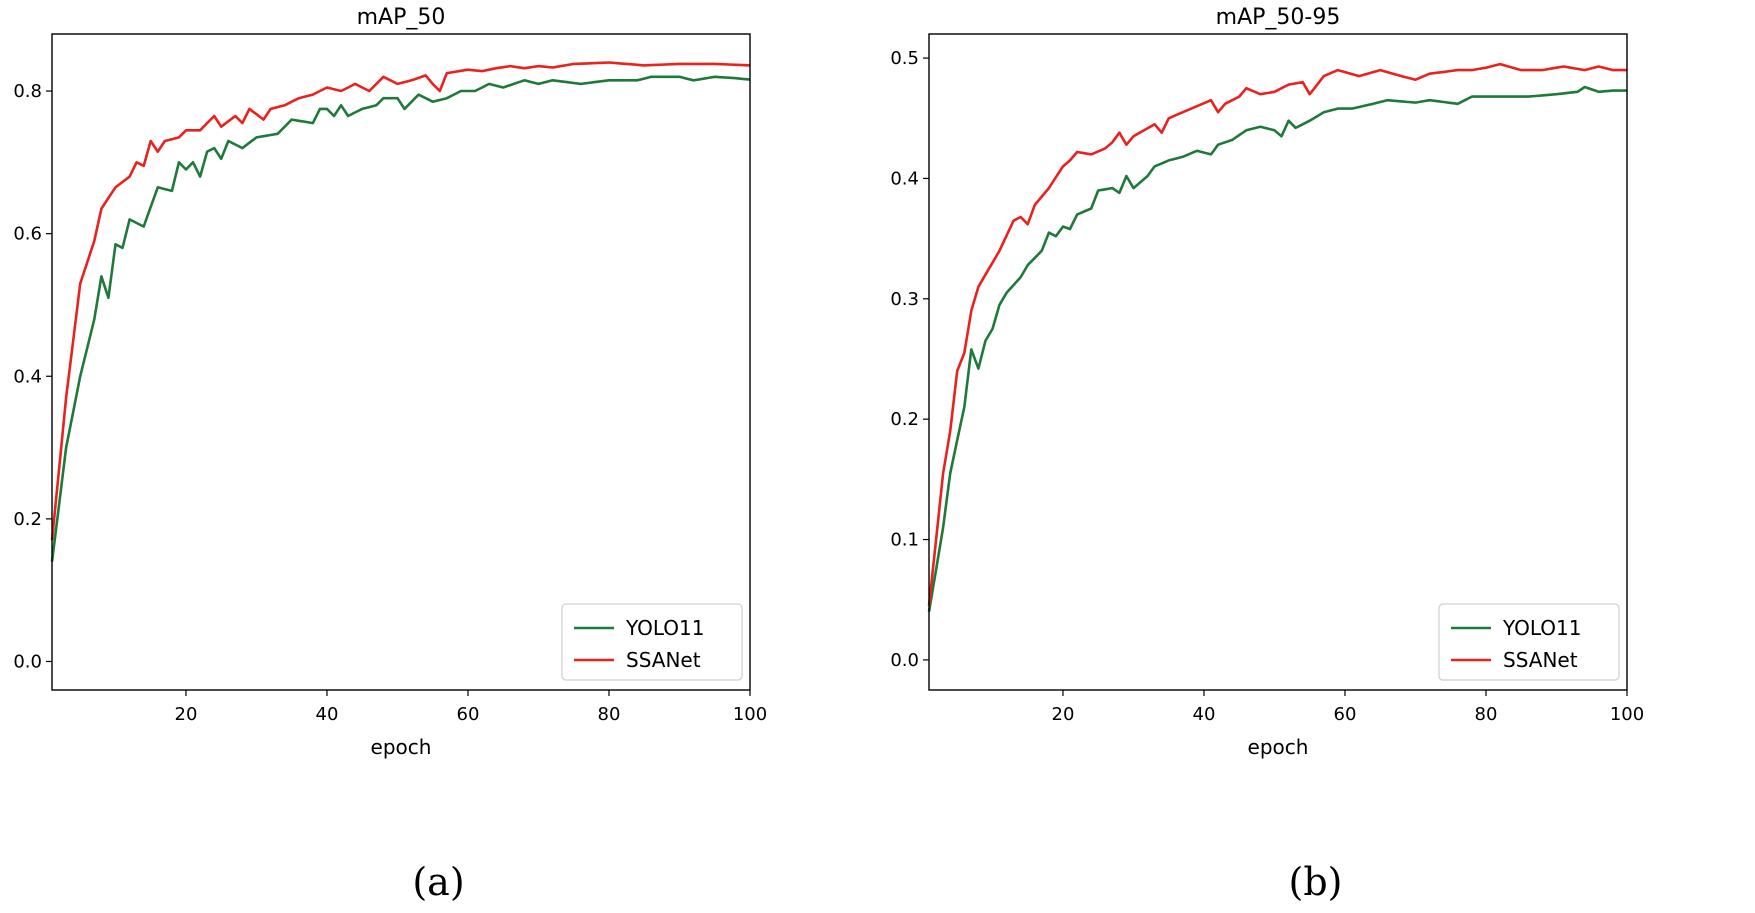  What do you see at coordinates (1345, 714) in the screenshot?
I see `chart-b-xtick-label: 60` at bounding box center [1345, 714].